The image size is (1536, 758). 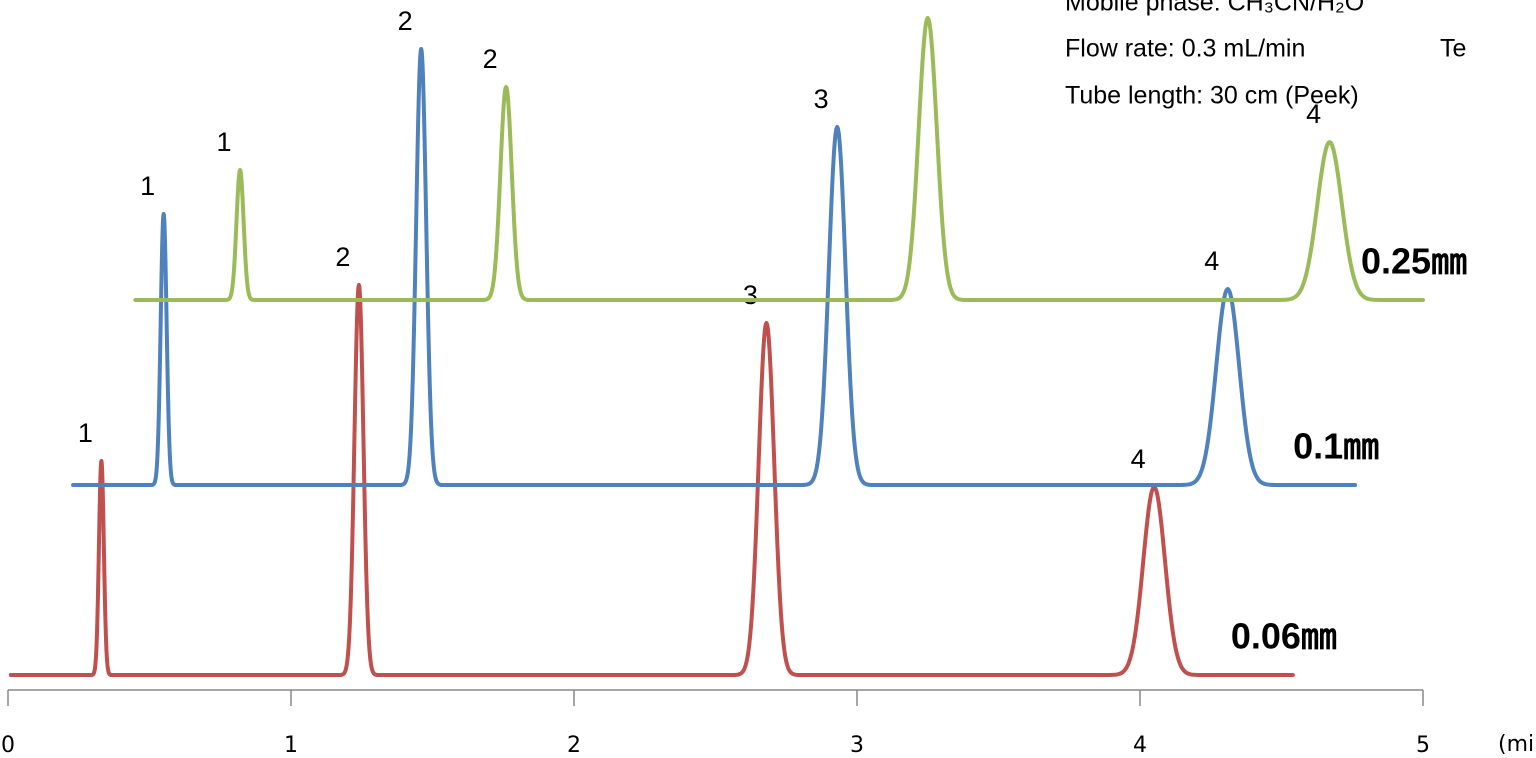 What do you see at coordinates (1284, 636) in the screenshot?
I see `series-label: 0.06㎜` at bounding box center [1284, 636].